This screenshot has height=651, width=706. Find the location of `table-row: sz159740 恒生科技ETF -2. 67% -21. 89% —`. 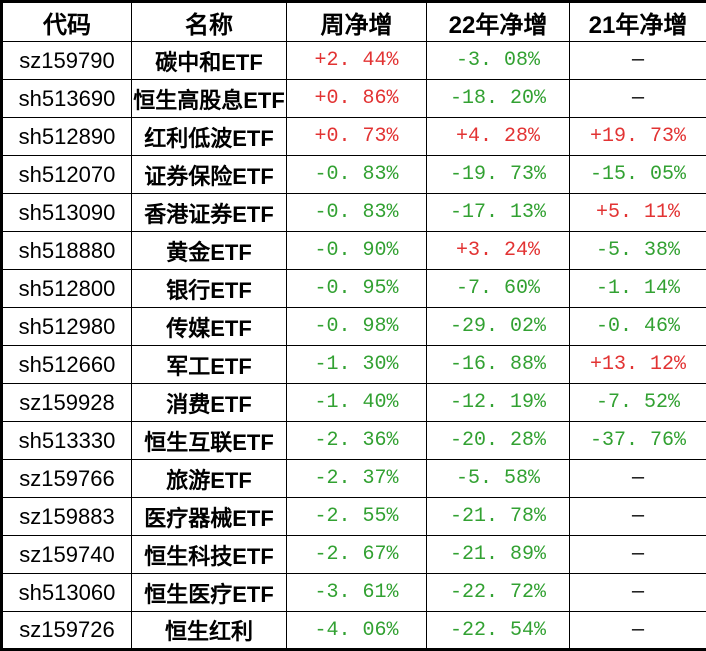

table-row: sz159740 恒生科技ETF -2. 67% -21. 89% — is located at coordinates (354, 555).